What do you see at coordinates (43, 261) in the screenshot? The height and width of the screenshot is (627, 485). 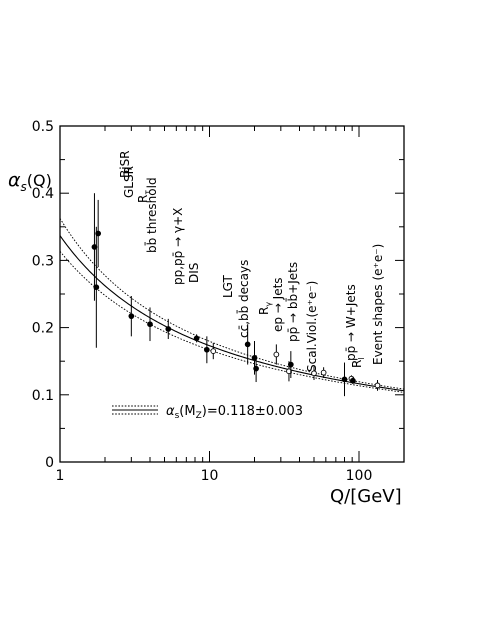 I see `y-tick-label: 0.3` at bounding box center [43, 261].